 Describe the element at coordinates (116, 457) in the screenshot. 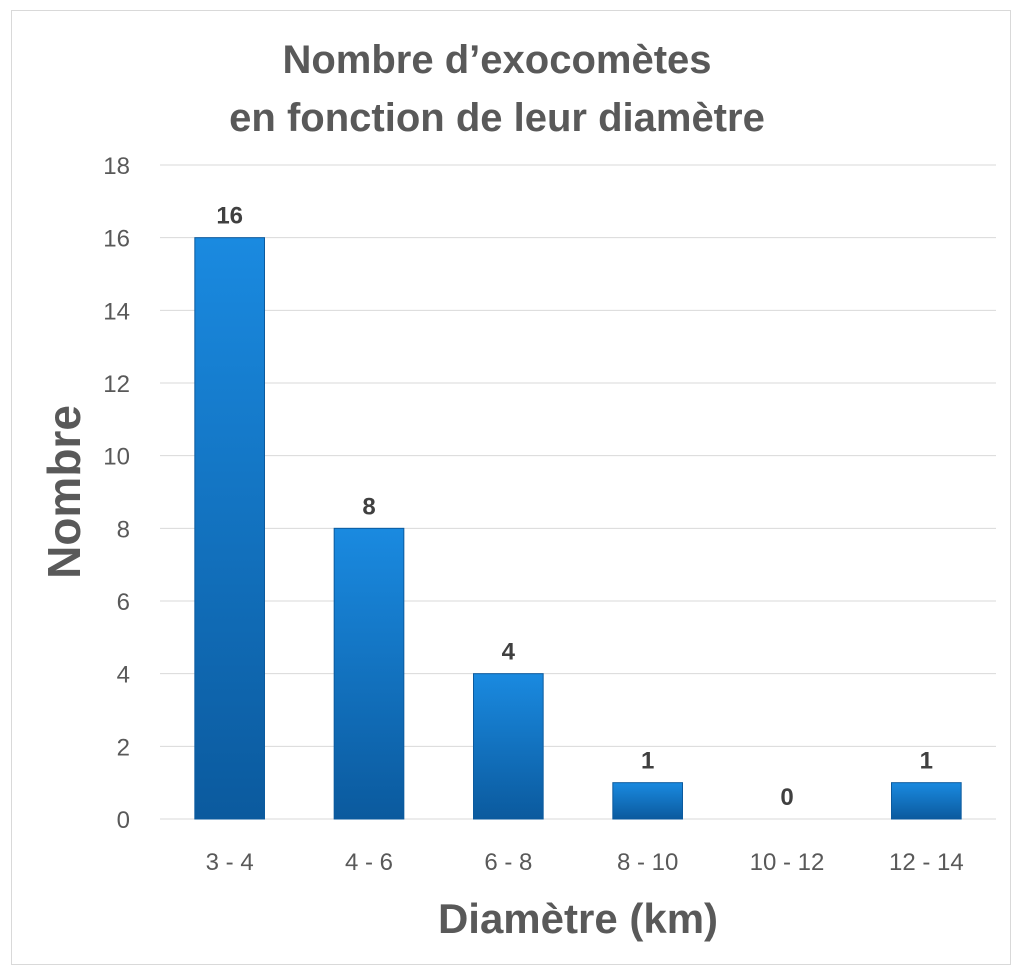

I see `y-tick-label: 10` at that location.